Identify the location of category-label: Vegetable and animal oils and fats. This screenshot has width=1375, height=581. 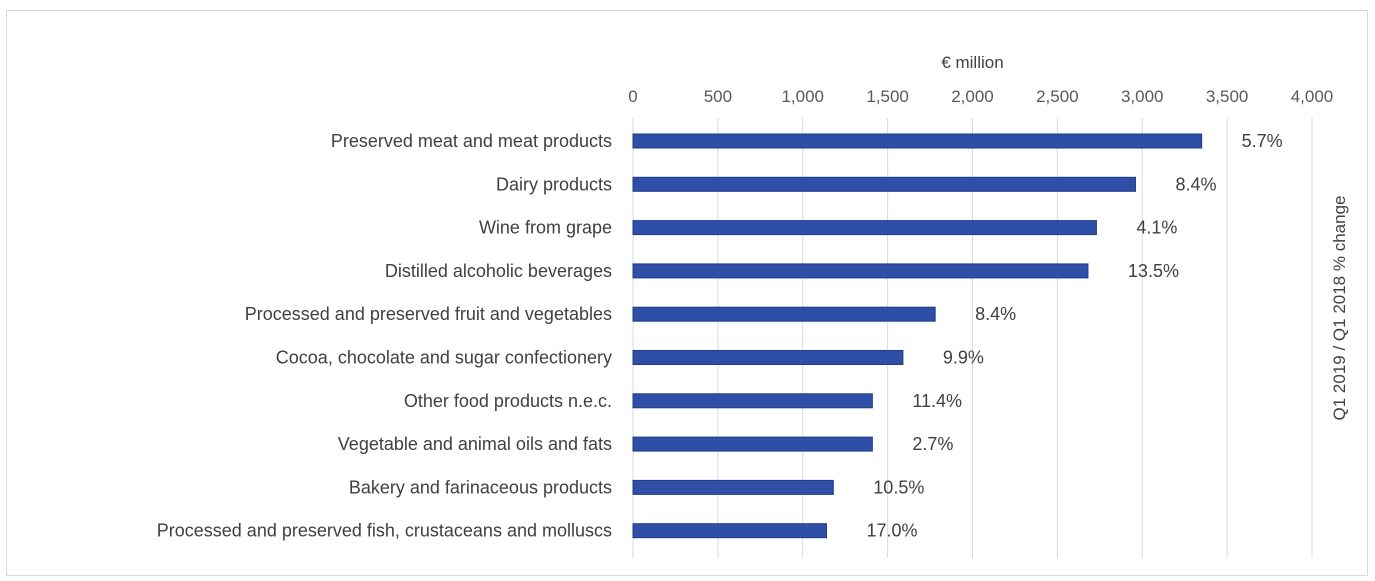
(475, 444).